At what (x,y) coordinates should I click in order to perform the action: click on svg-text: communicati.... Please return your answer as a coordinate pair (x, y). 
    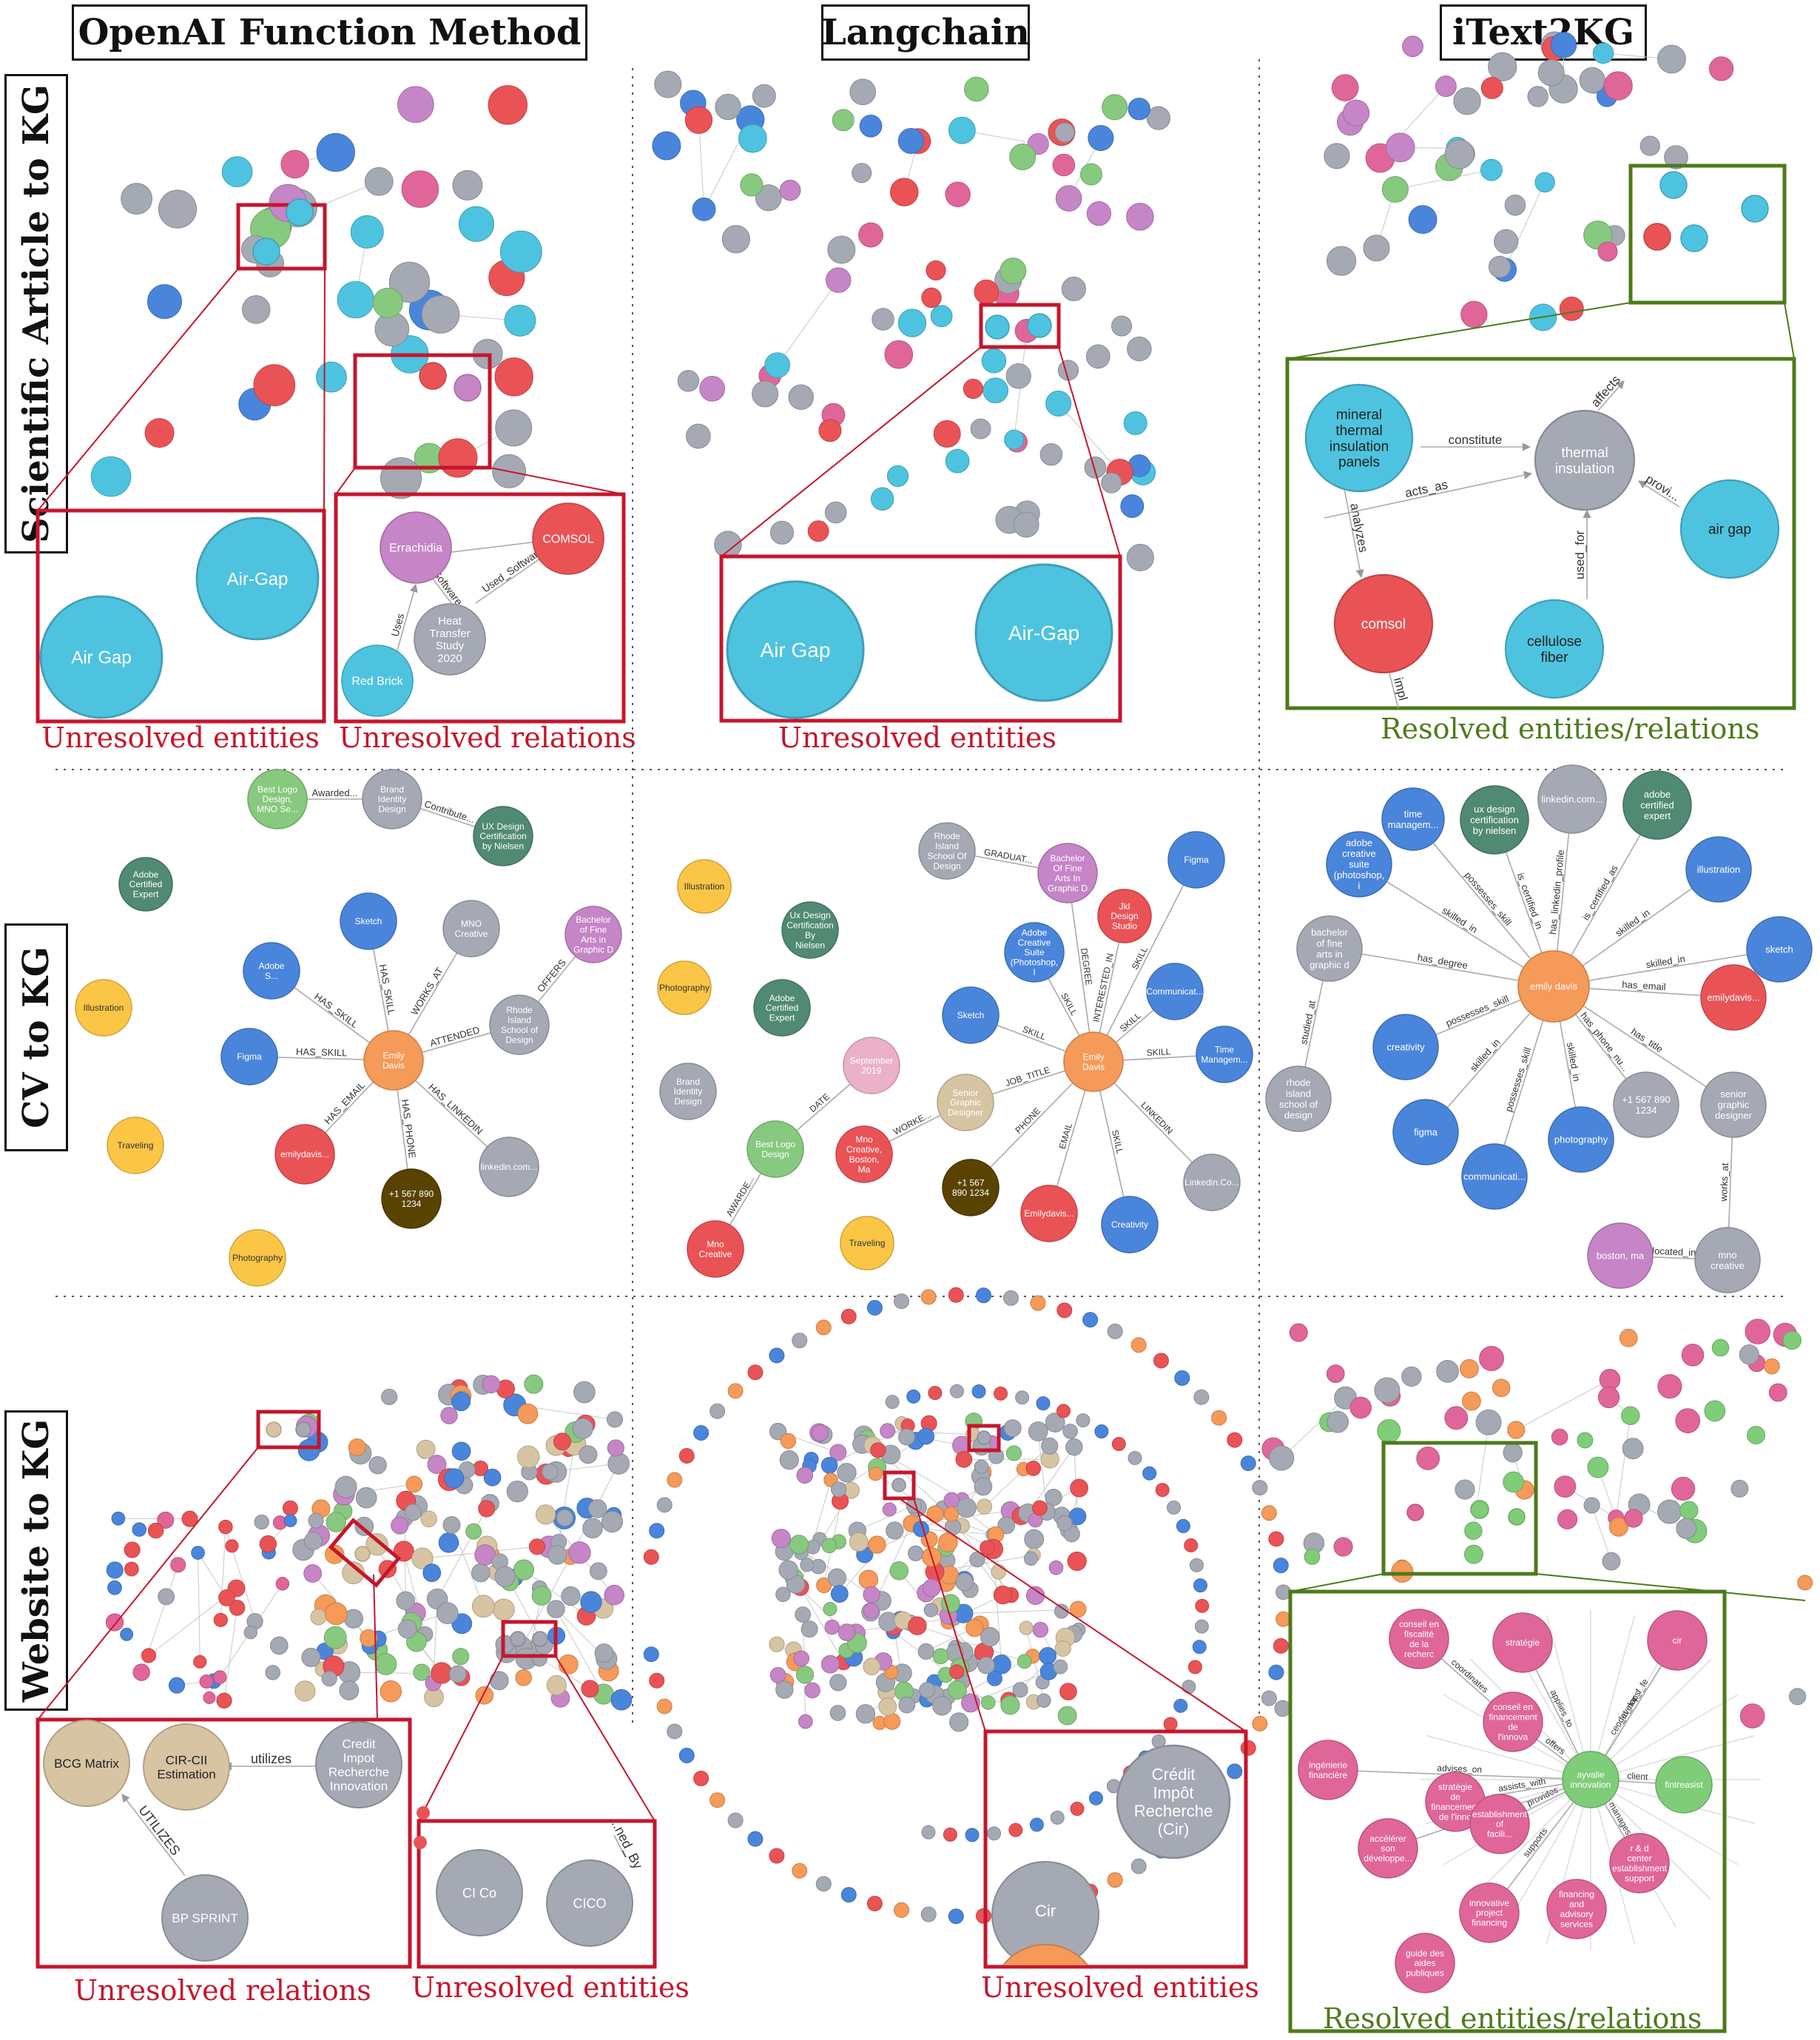
    Looking at the image, I should click on (1495, 1177).